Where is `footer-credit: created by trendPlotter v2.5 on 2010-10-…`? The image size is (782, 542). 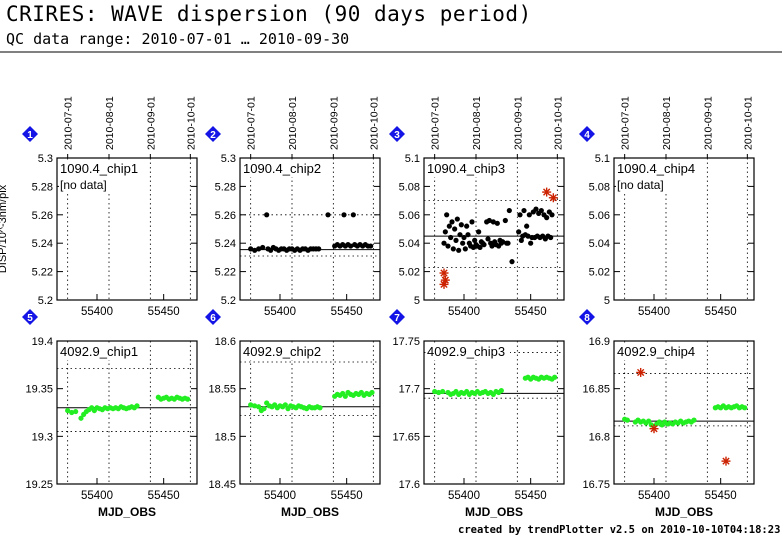
footer-credit: created by trendPlotter v2.5 on 2010-10-… is located at coordinates (619, 530).